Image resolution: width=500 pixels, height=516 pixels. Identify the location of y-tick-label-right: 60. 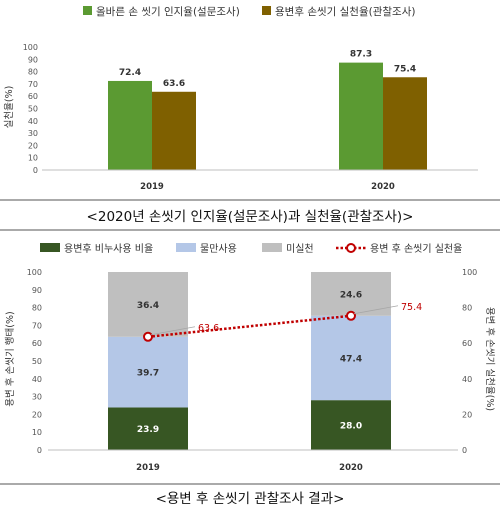
(467, 343).